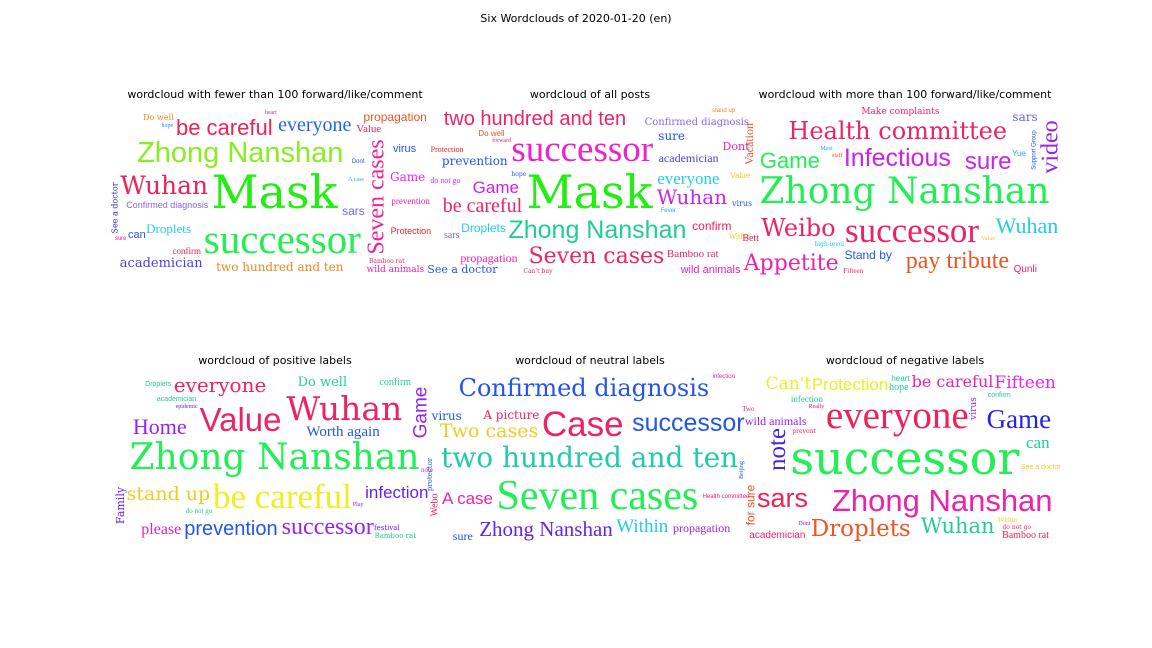 The height and width of the screenshot is (648, 1152). Describe the element at coordinates (642, 527) in the screenshot. I see `cloud-word: Within` at that location.